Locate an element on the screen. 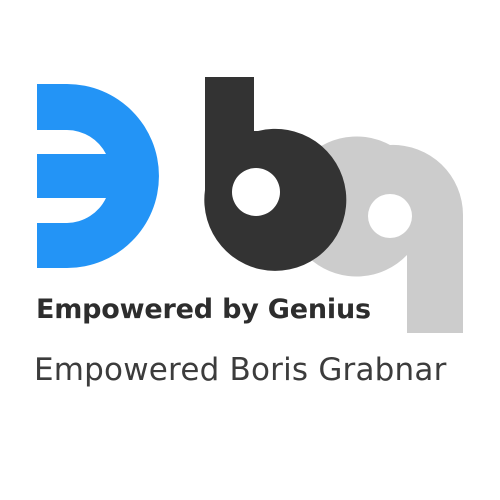  b-letter-shape is located at coordinates (275, 174).